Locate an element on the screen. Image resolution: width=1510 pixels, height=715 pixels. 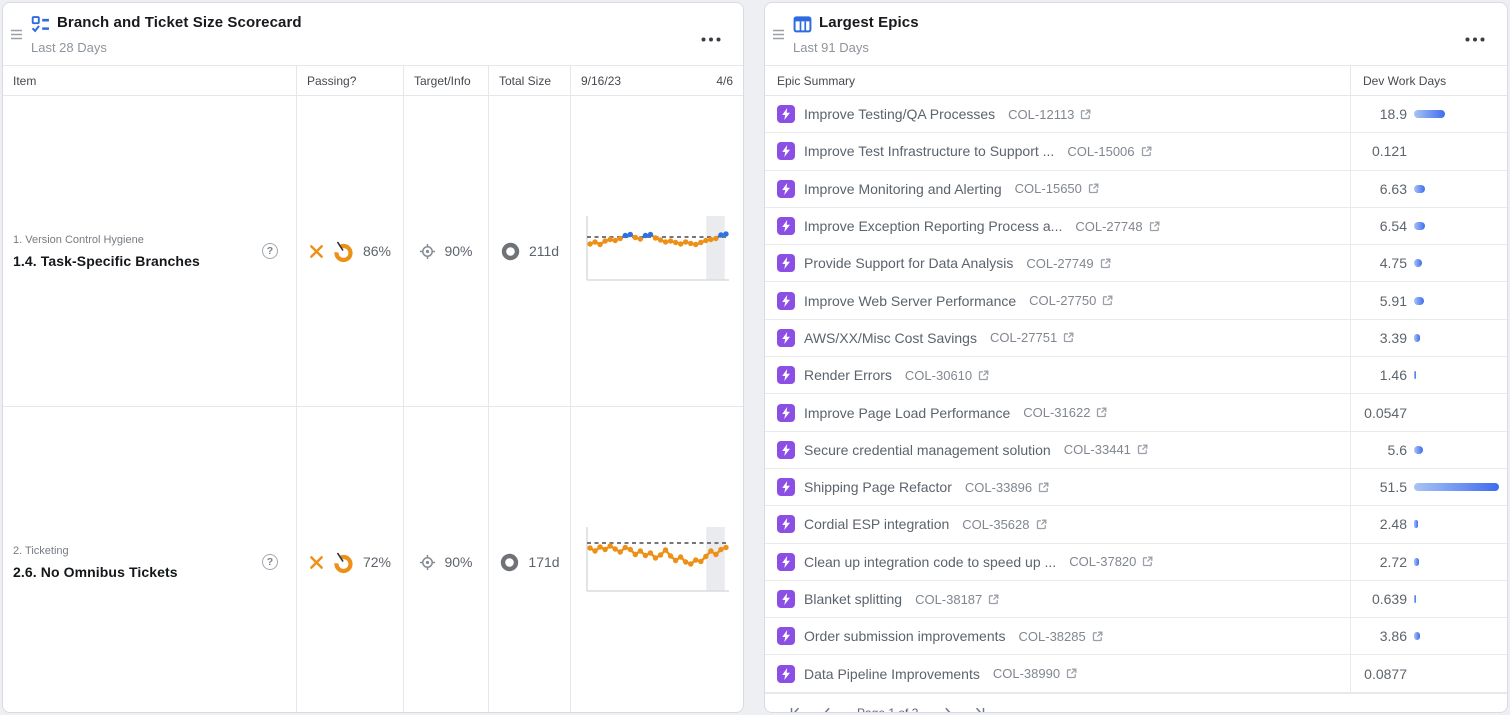
ticket-link: COL-33896 is located at coordinates (1007, 487).